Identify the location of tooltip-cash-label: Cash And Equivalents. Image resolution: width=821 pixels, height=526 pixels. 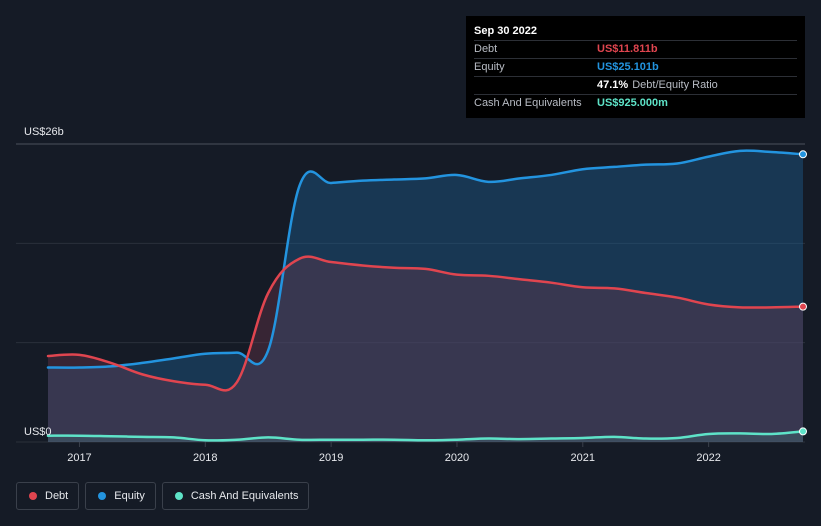
(528, 103).